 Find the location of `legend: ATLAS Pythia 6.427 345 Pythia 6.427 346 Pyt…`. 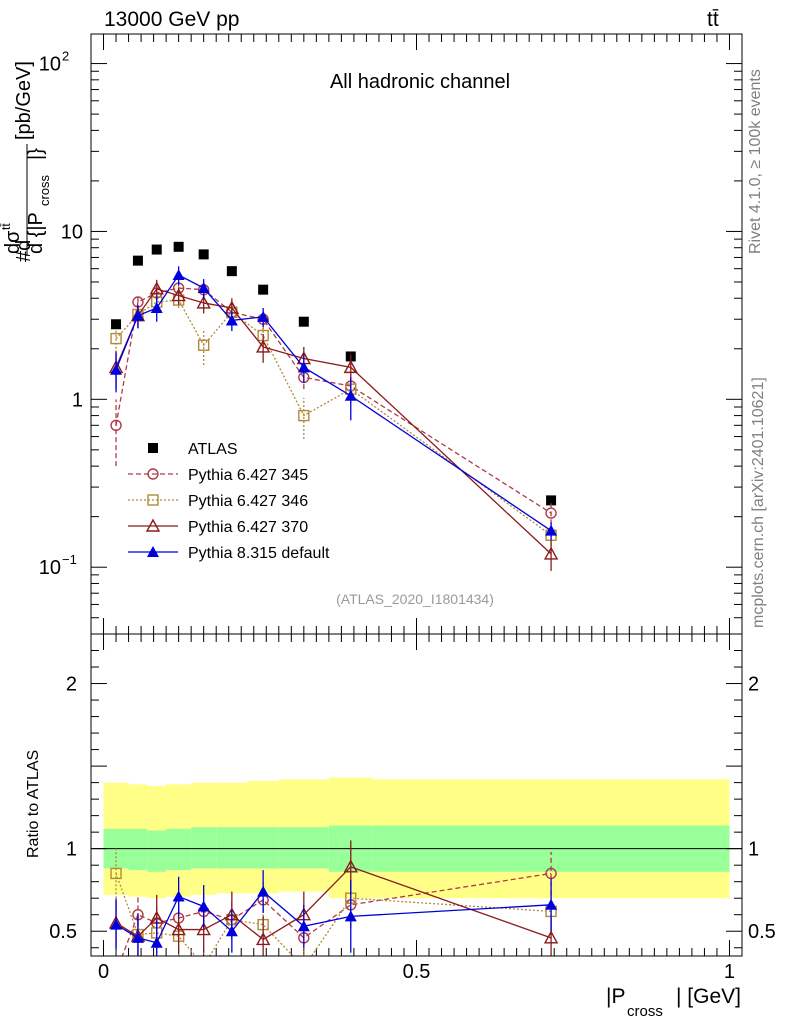

legend: ATLAS Pythia 6.427 345 Pythia 6.427 346 Pyt… is located at coordinates (229, 501).